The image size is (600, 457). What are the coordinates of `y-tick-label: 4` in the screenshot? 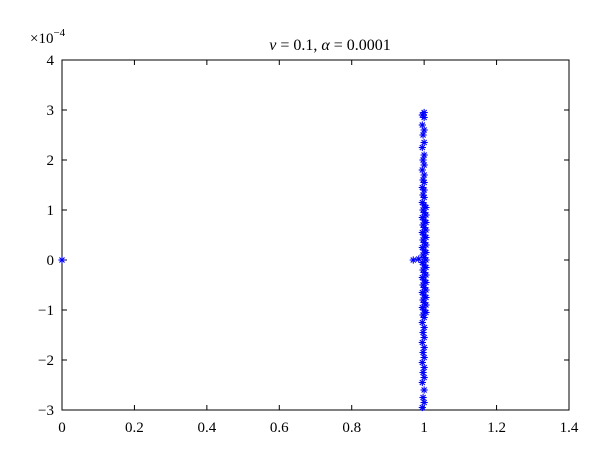 It's located at (51, 61).